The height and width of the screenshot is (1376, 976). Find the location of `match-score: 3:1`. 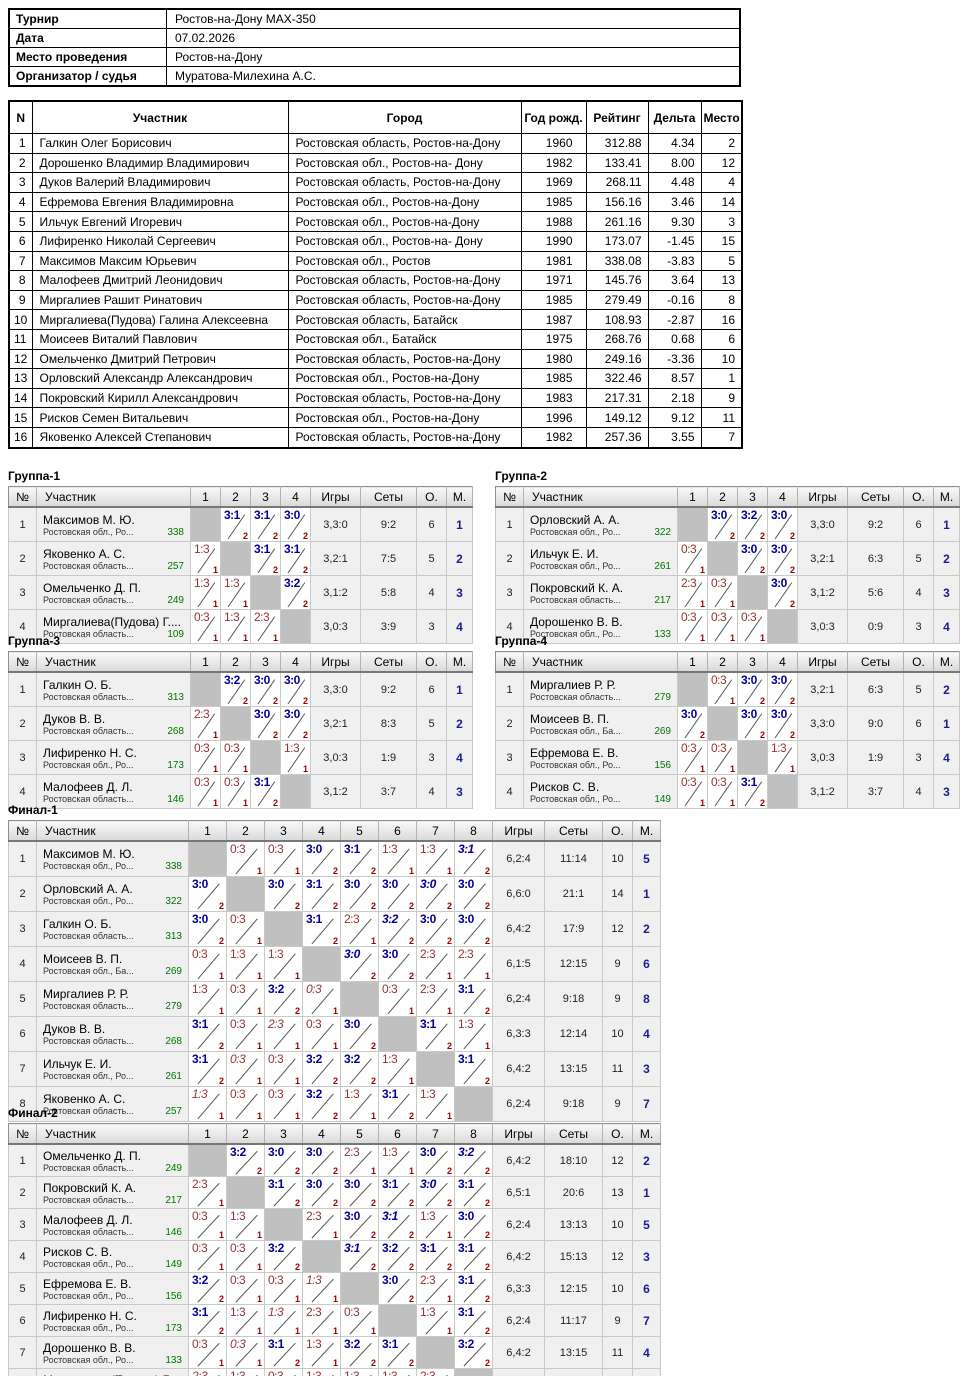

match-score: 3:1 is located at coordinates (428, 1024).